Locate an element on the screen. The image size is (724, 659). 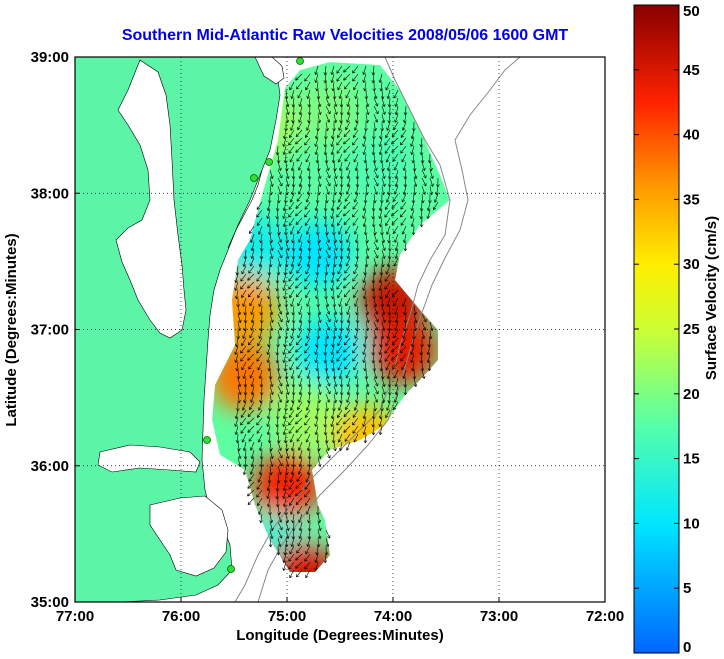
colorbar-tick-label: 0 is located at coordinates (687, 647).